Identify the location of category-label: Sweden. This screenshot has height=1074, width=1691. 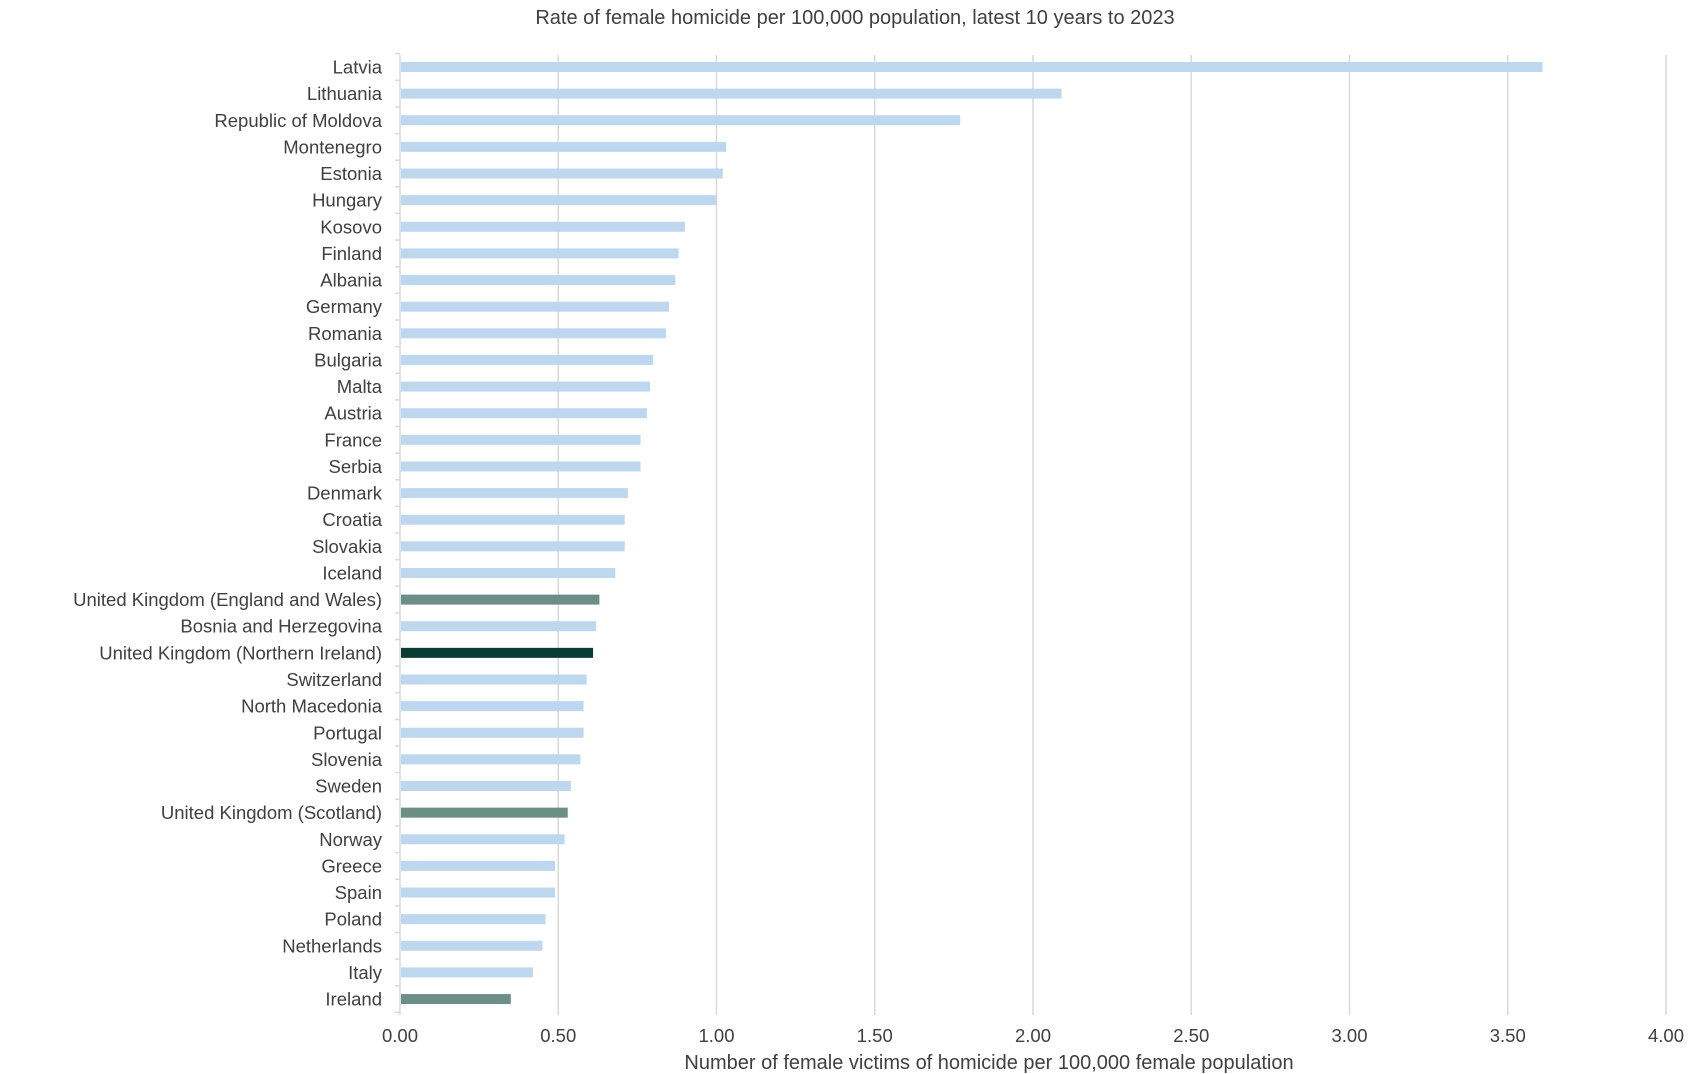
(348, 786).